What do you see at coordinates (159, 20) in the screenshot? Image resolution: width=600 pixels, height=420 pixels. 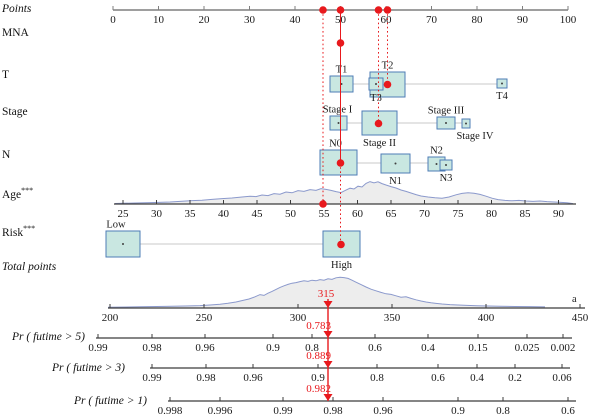 I see `points-tick-label: 10` at bounding box center [159, 20].